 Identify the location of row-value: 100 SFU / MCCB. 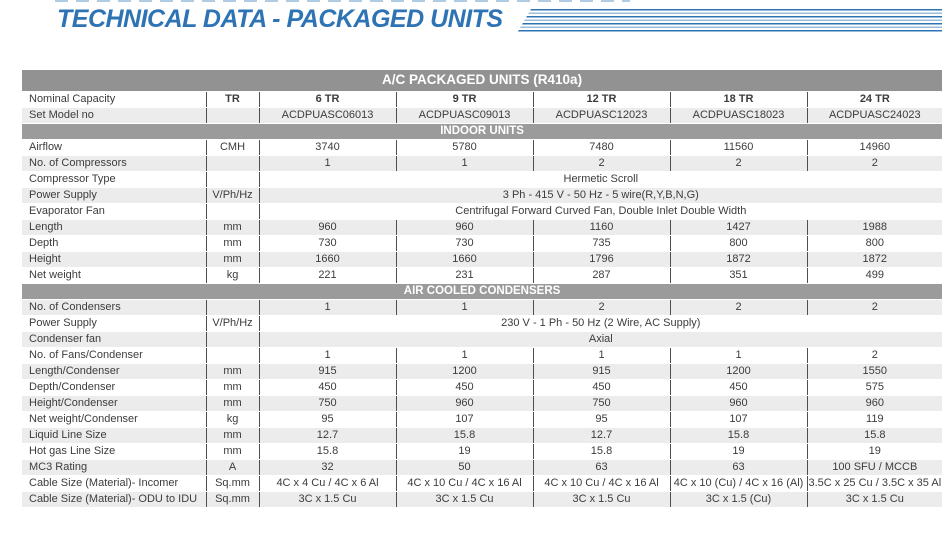
(875, 467).